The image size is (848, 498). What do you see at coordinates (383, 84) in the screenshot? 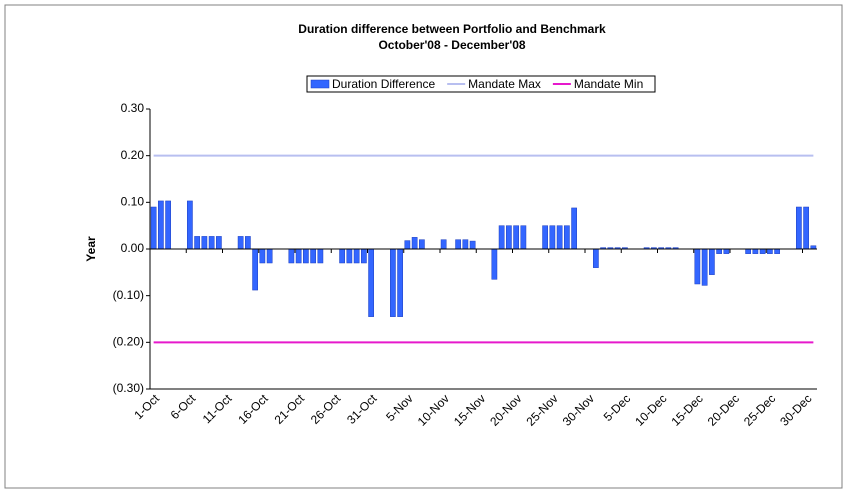
I see `legend-label: Duration Difference` at bounding box center [383, 84].